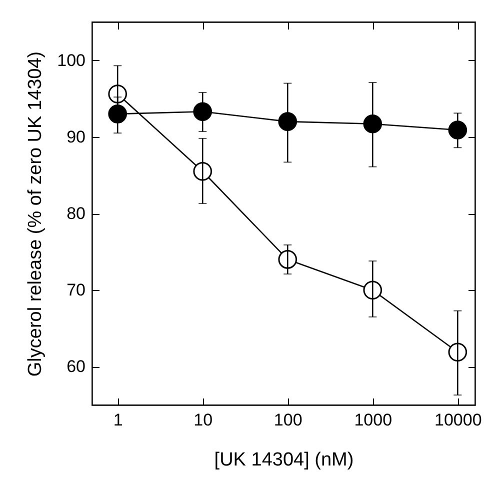 This screenshot has width=487, height=480. I want to click on y-tick-label: 80, so click(76, 213).